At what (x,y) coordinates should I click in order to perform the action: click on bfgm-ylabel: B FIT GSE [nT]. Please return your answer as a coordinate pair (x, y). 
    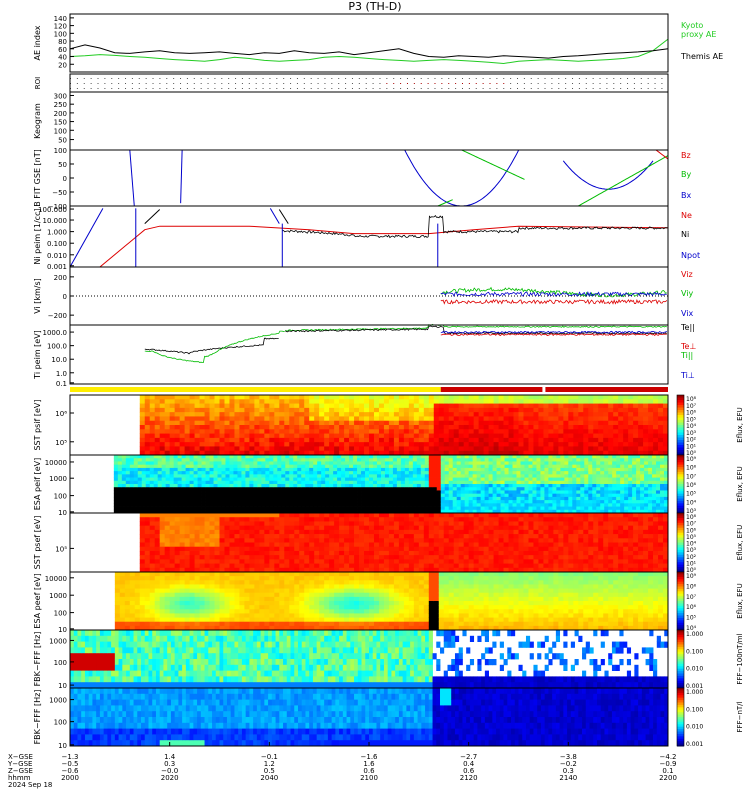
    Looking at the image, I should click on (37, 178).